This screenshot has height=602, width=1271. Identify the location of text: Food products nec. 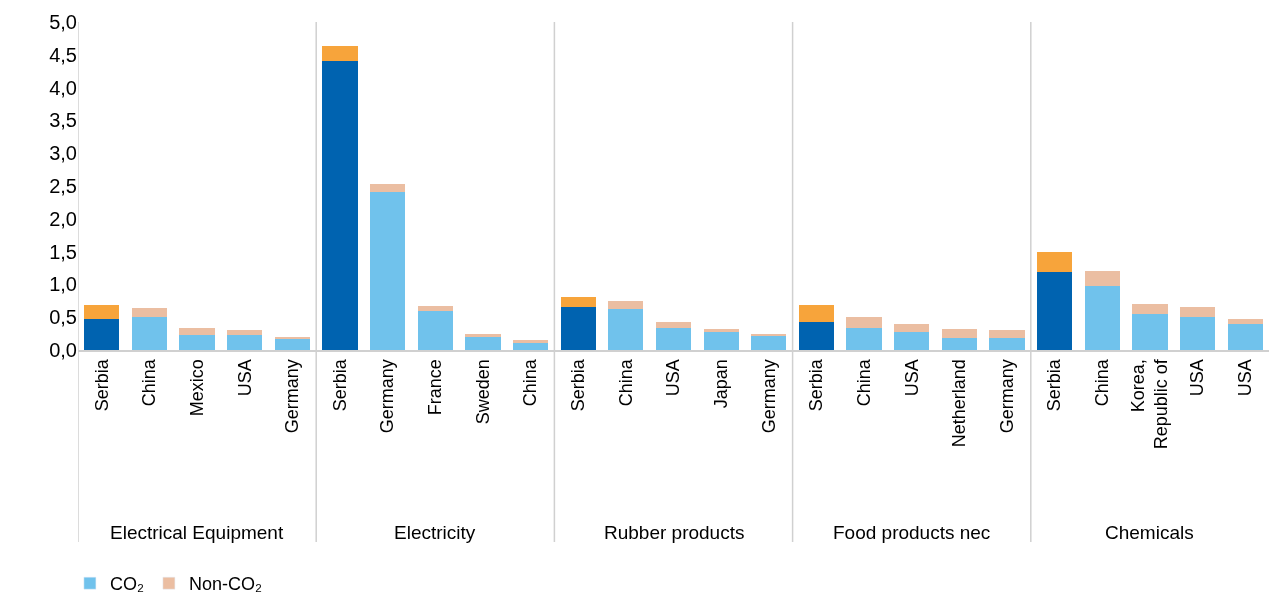
(912, 532).